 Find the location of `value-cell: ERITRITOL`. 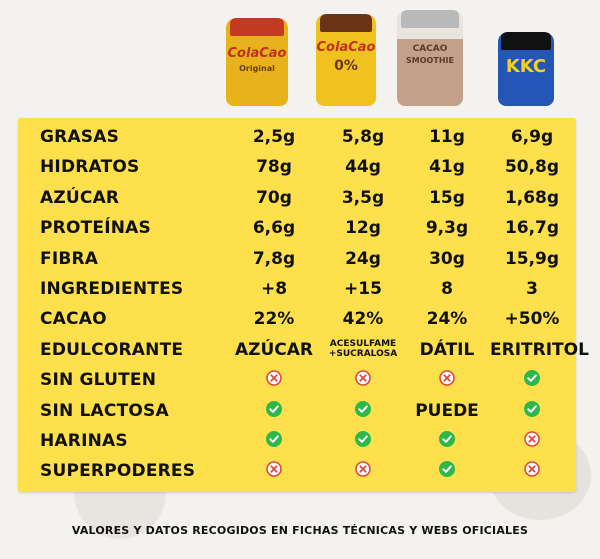

value-cell: ERITRITOL is located at coordinates (539, 349).